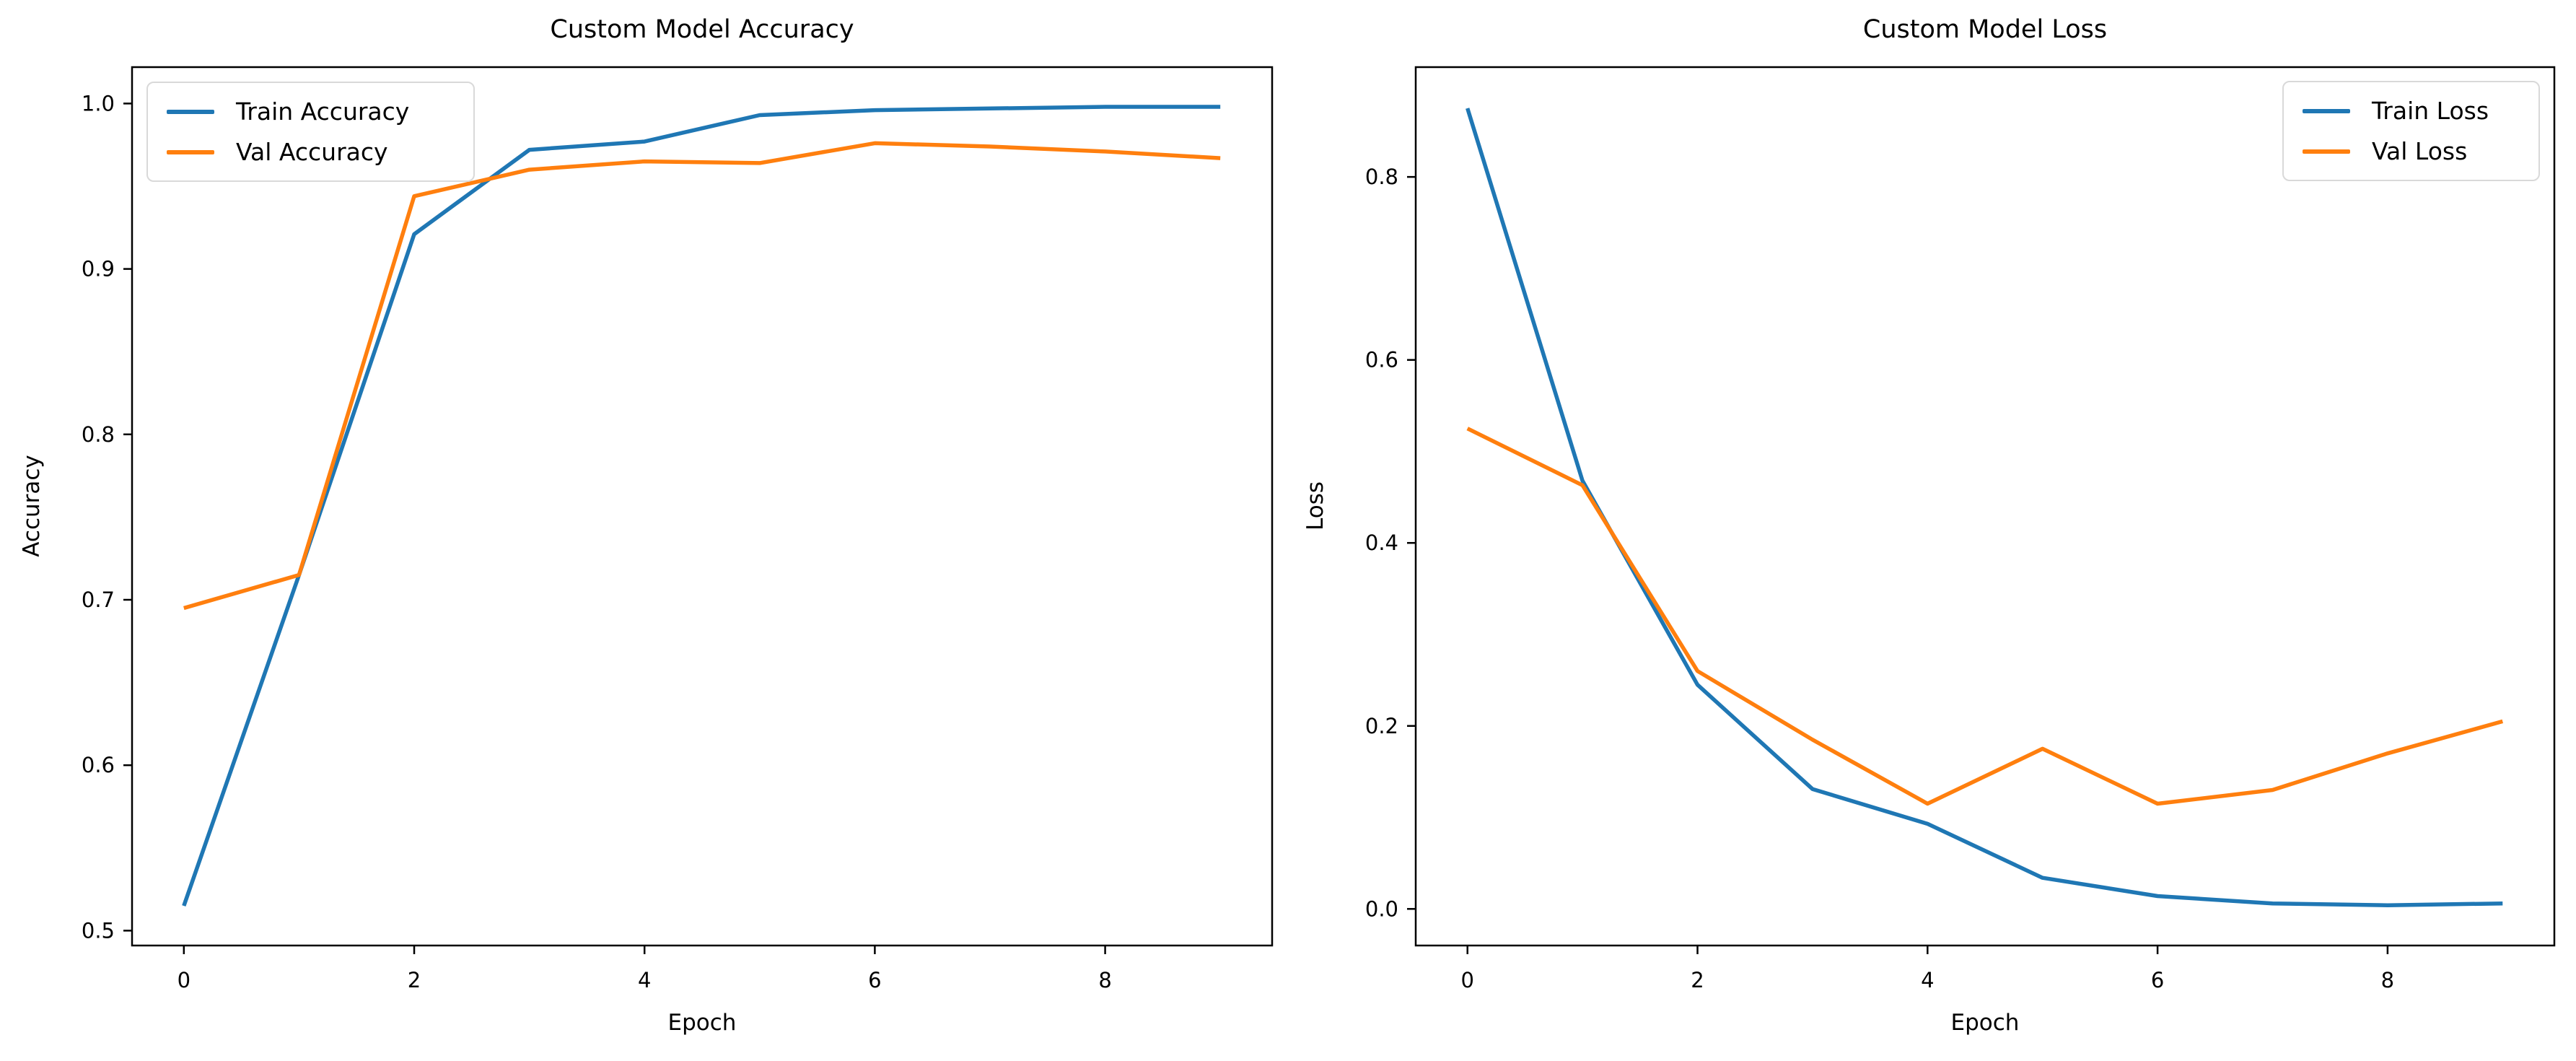  I want to click on train-loss-line-swatch, so click(2326, 110).